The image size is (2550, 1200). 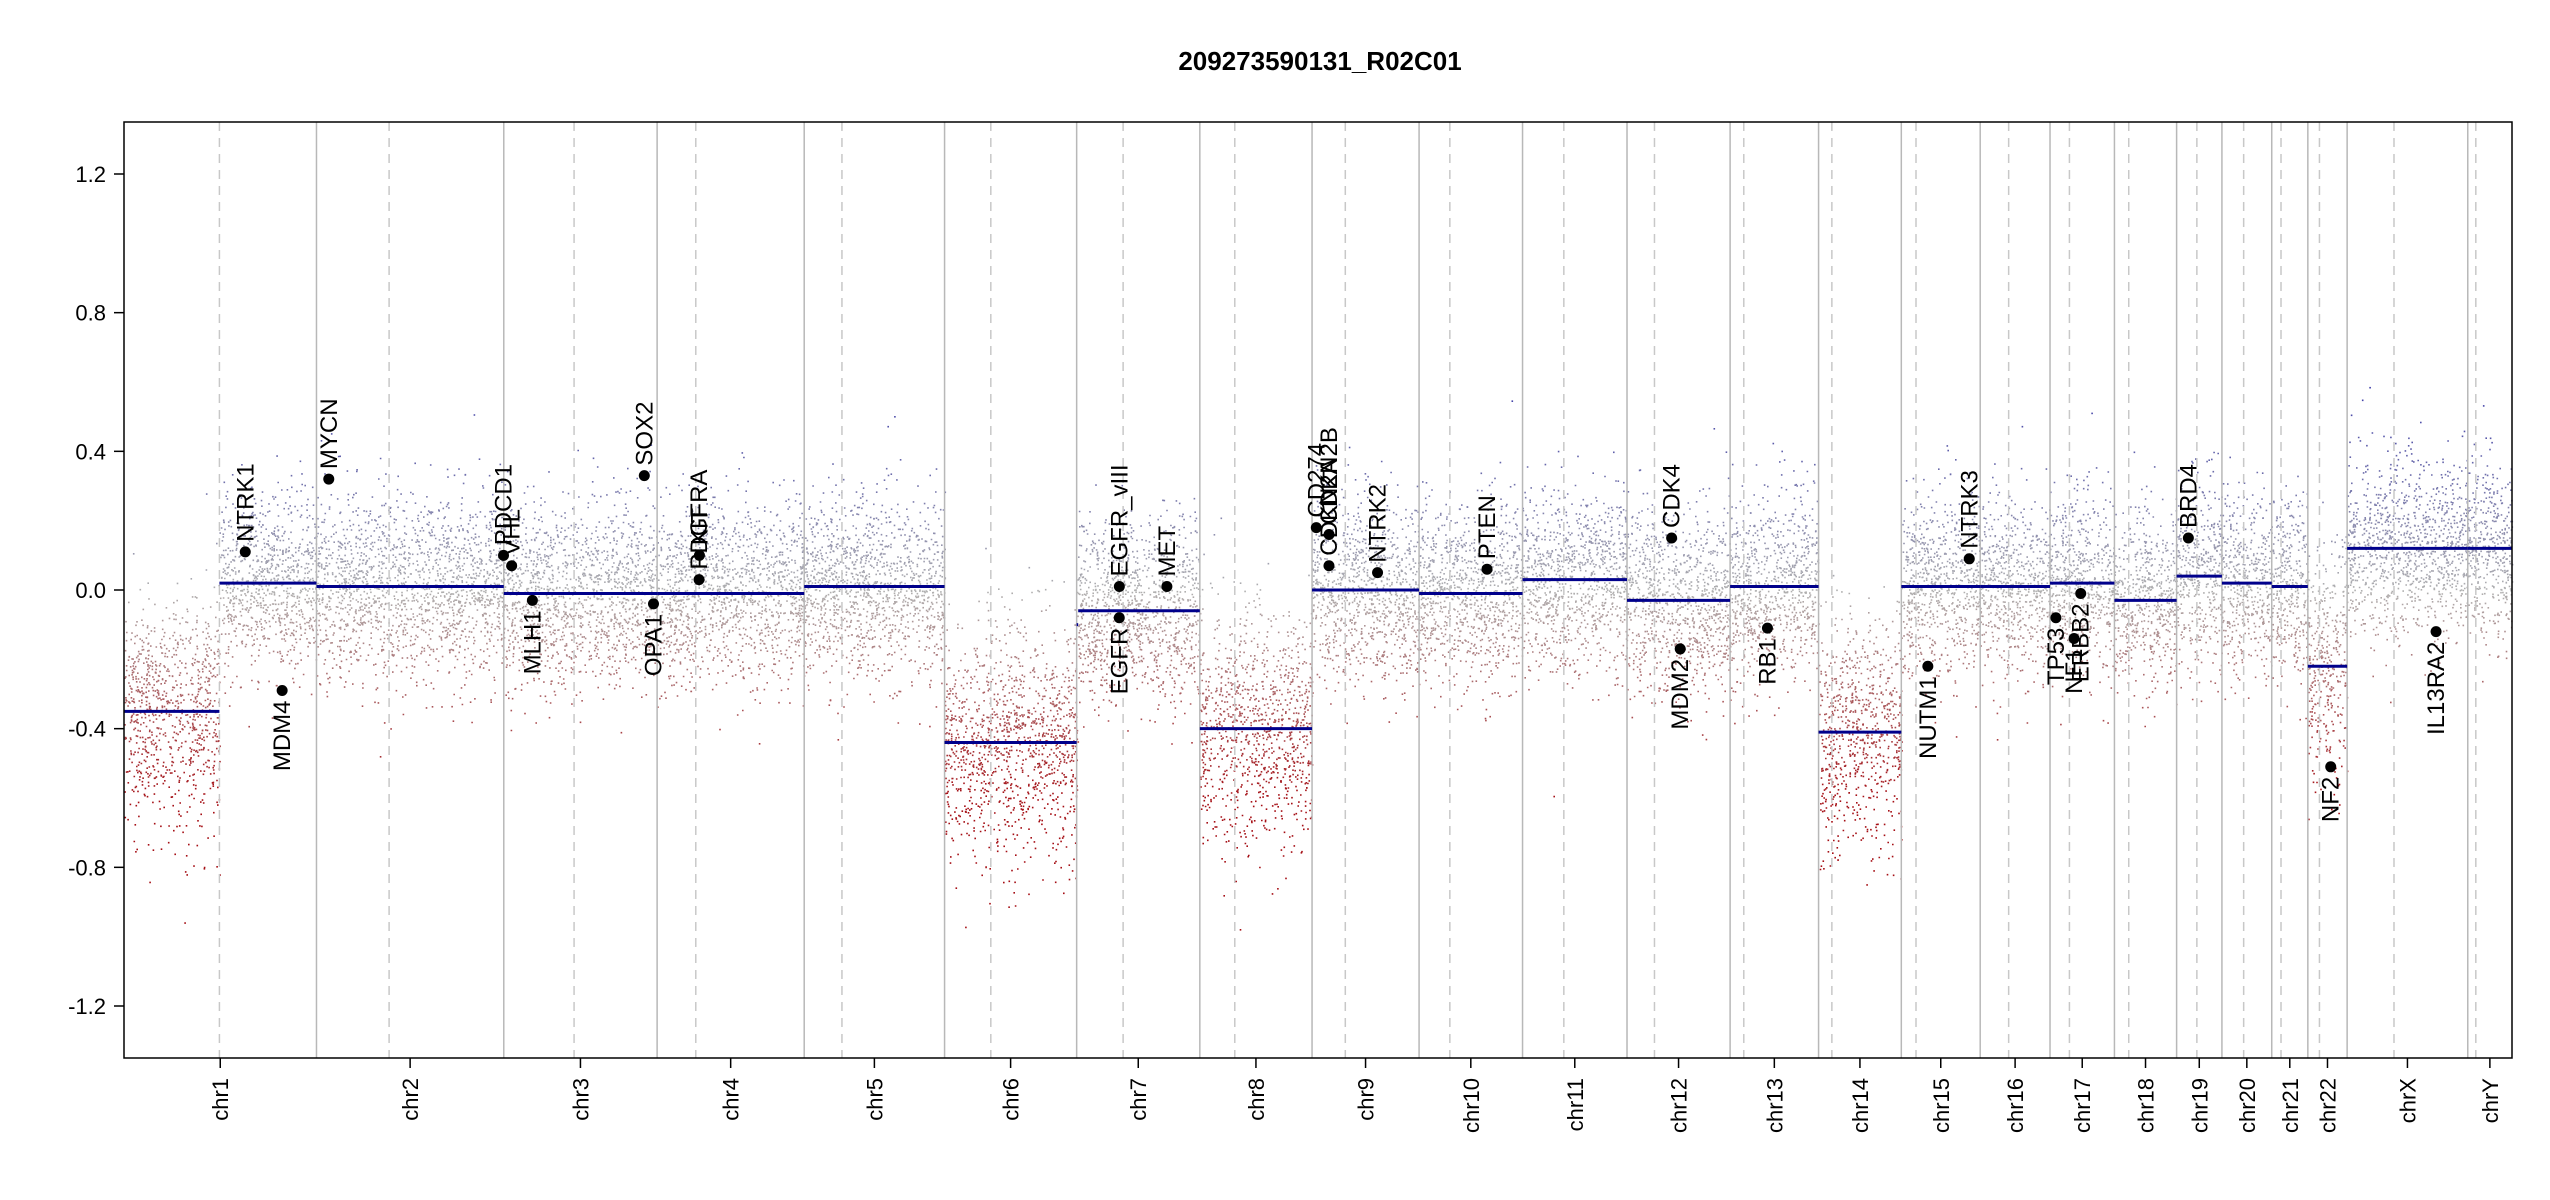 I want to click on chromosome-label: chr5, so click(x=874, y=1099).